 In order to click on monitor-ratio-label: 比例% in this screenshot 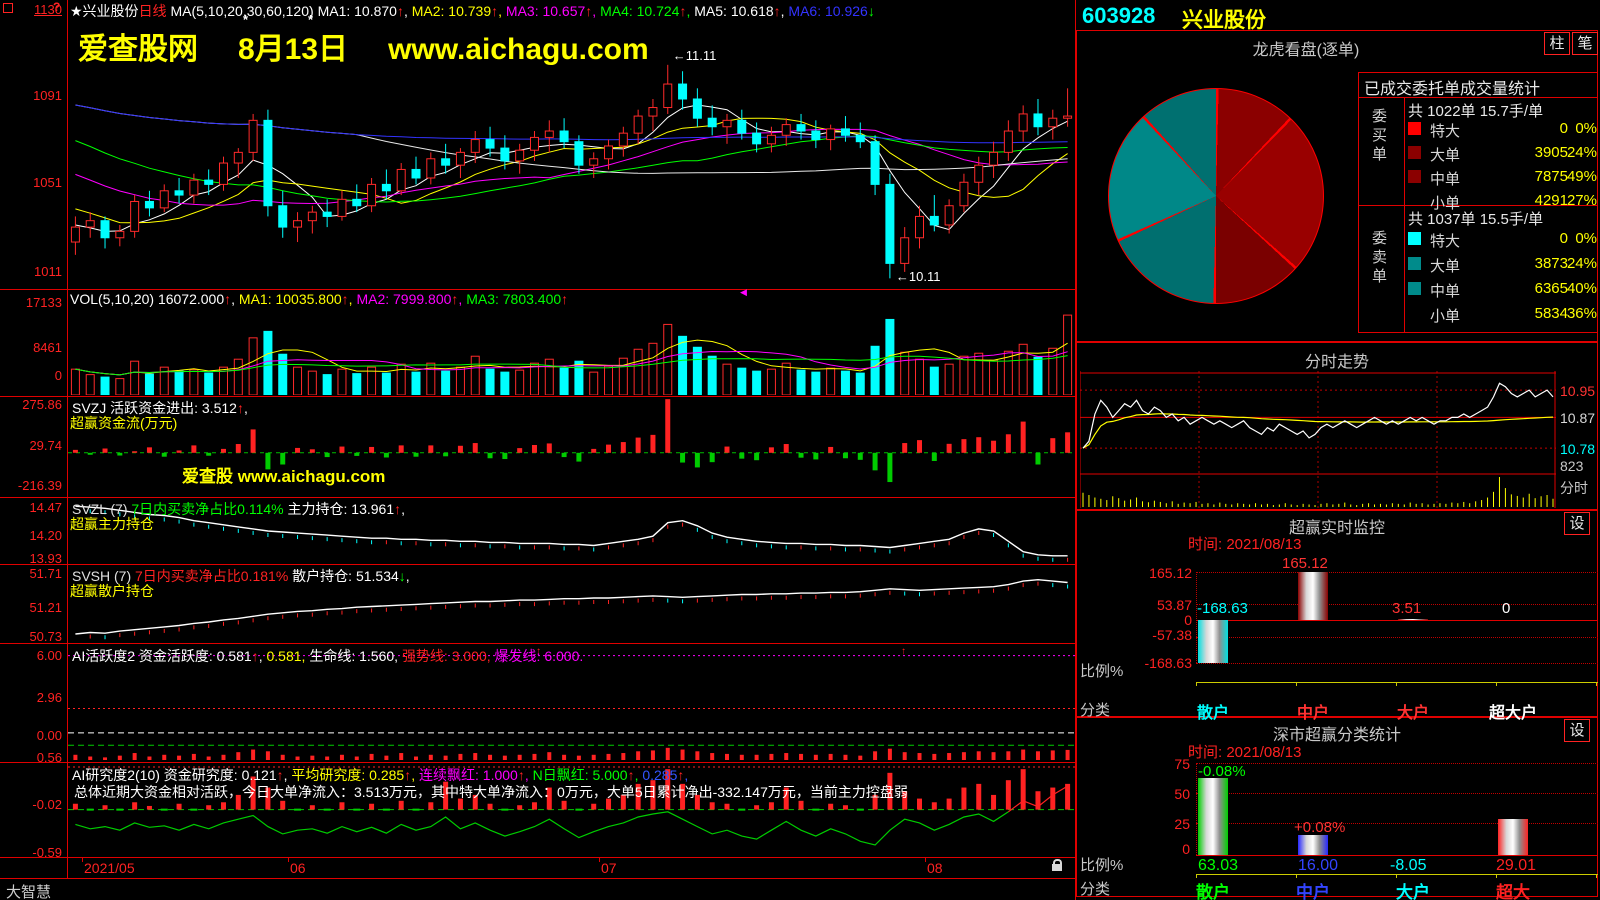, I will do `click(1102, 671)`.